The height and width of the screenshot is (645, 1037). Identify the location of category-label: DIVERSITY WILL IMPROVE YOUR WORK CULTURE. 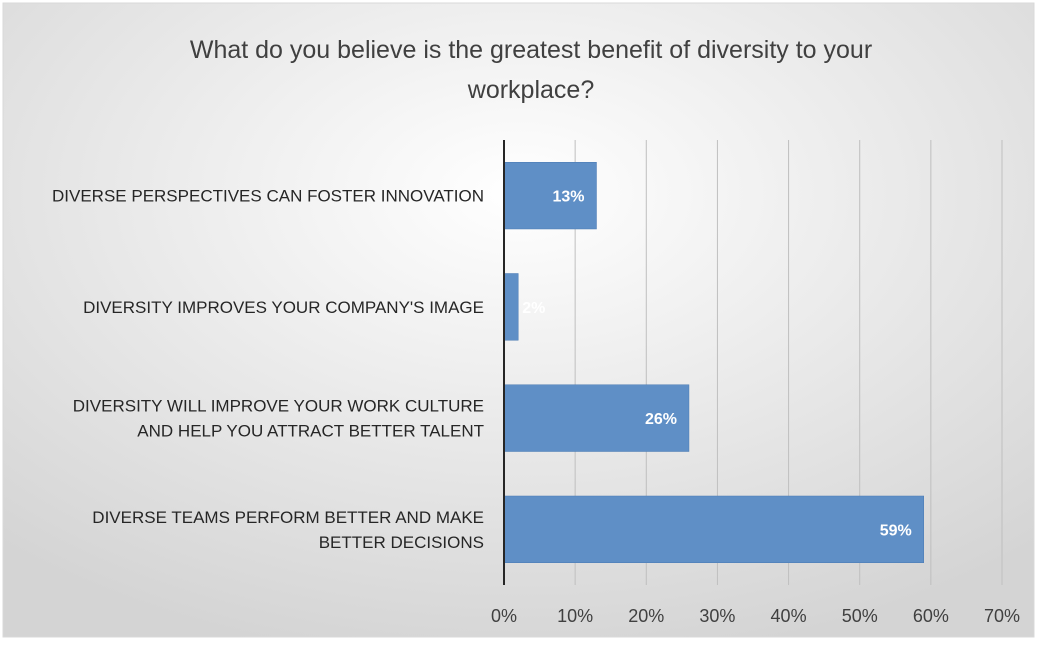
(278, 406).